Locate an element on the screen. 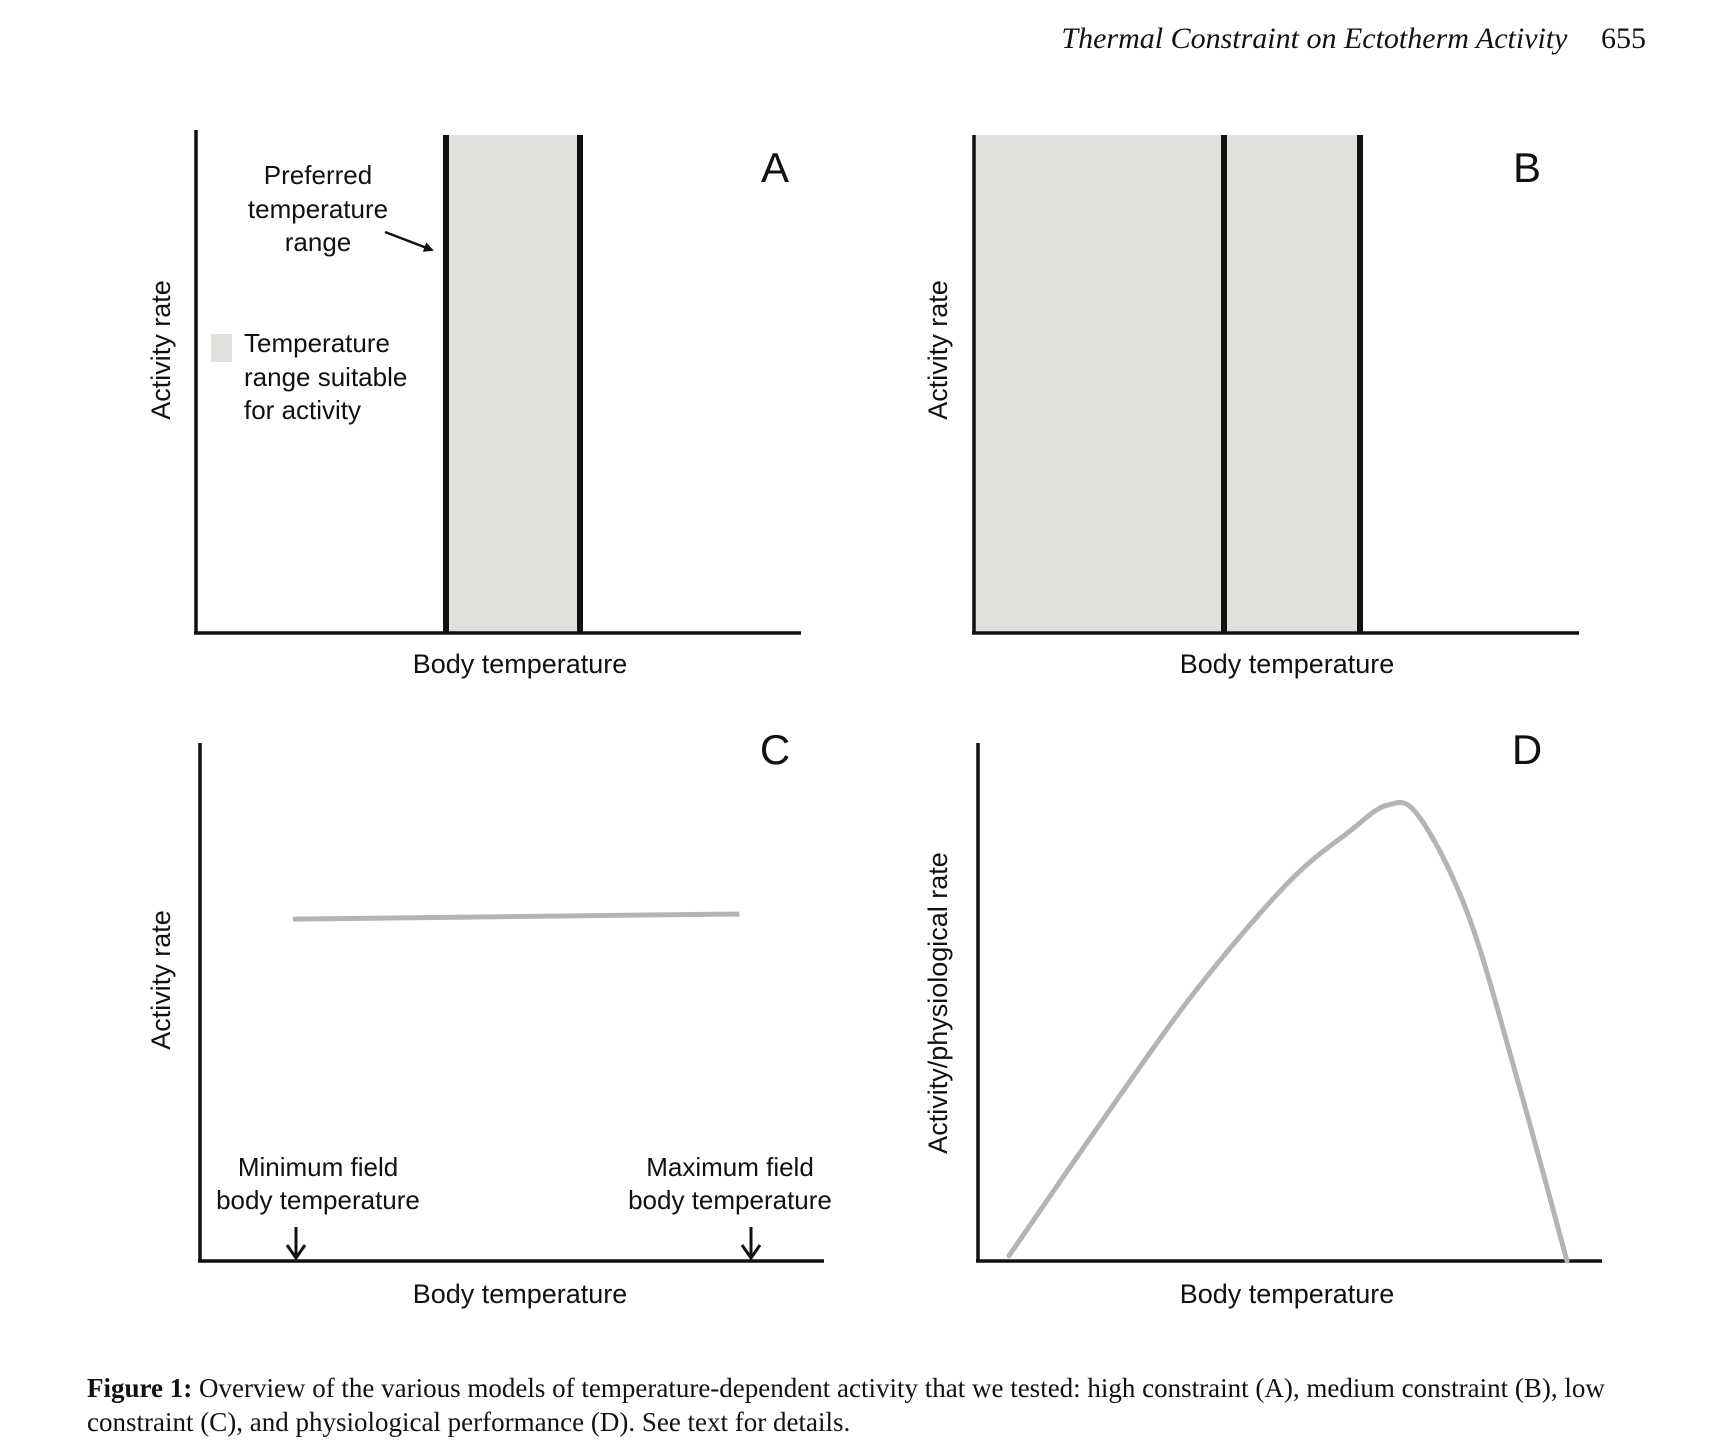 This screenshot has width=1722, height=1452. panel-a-letter: A is located at coordinates (775, 167).